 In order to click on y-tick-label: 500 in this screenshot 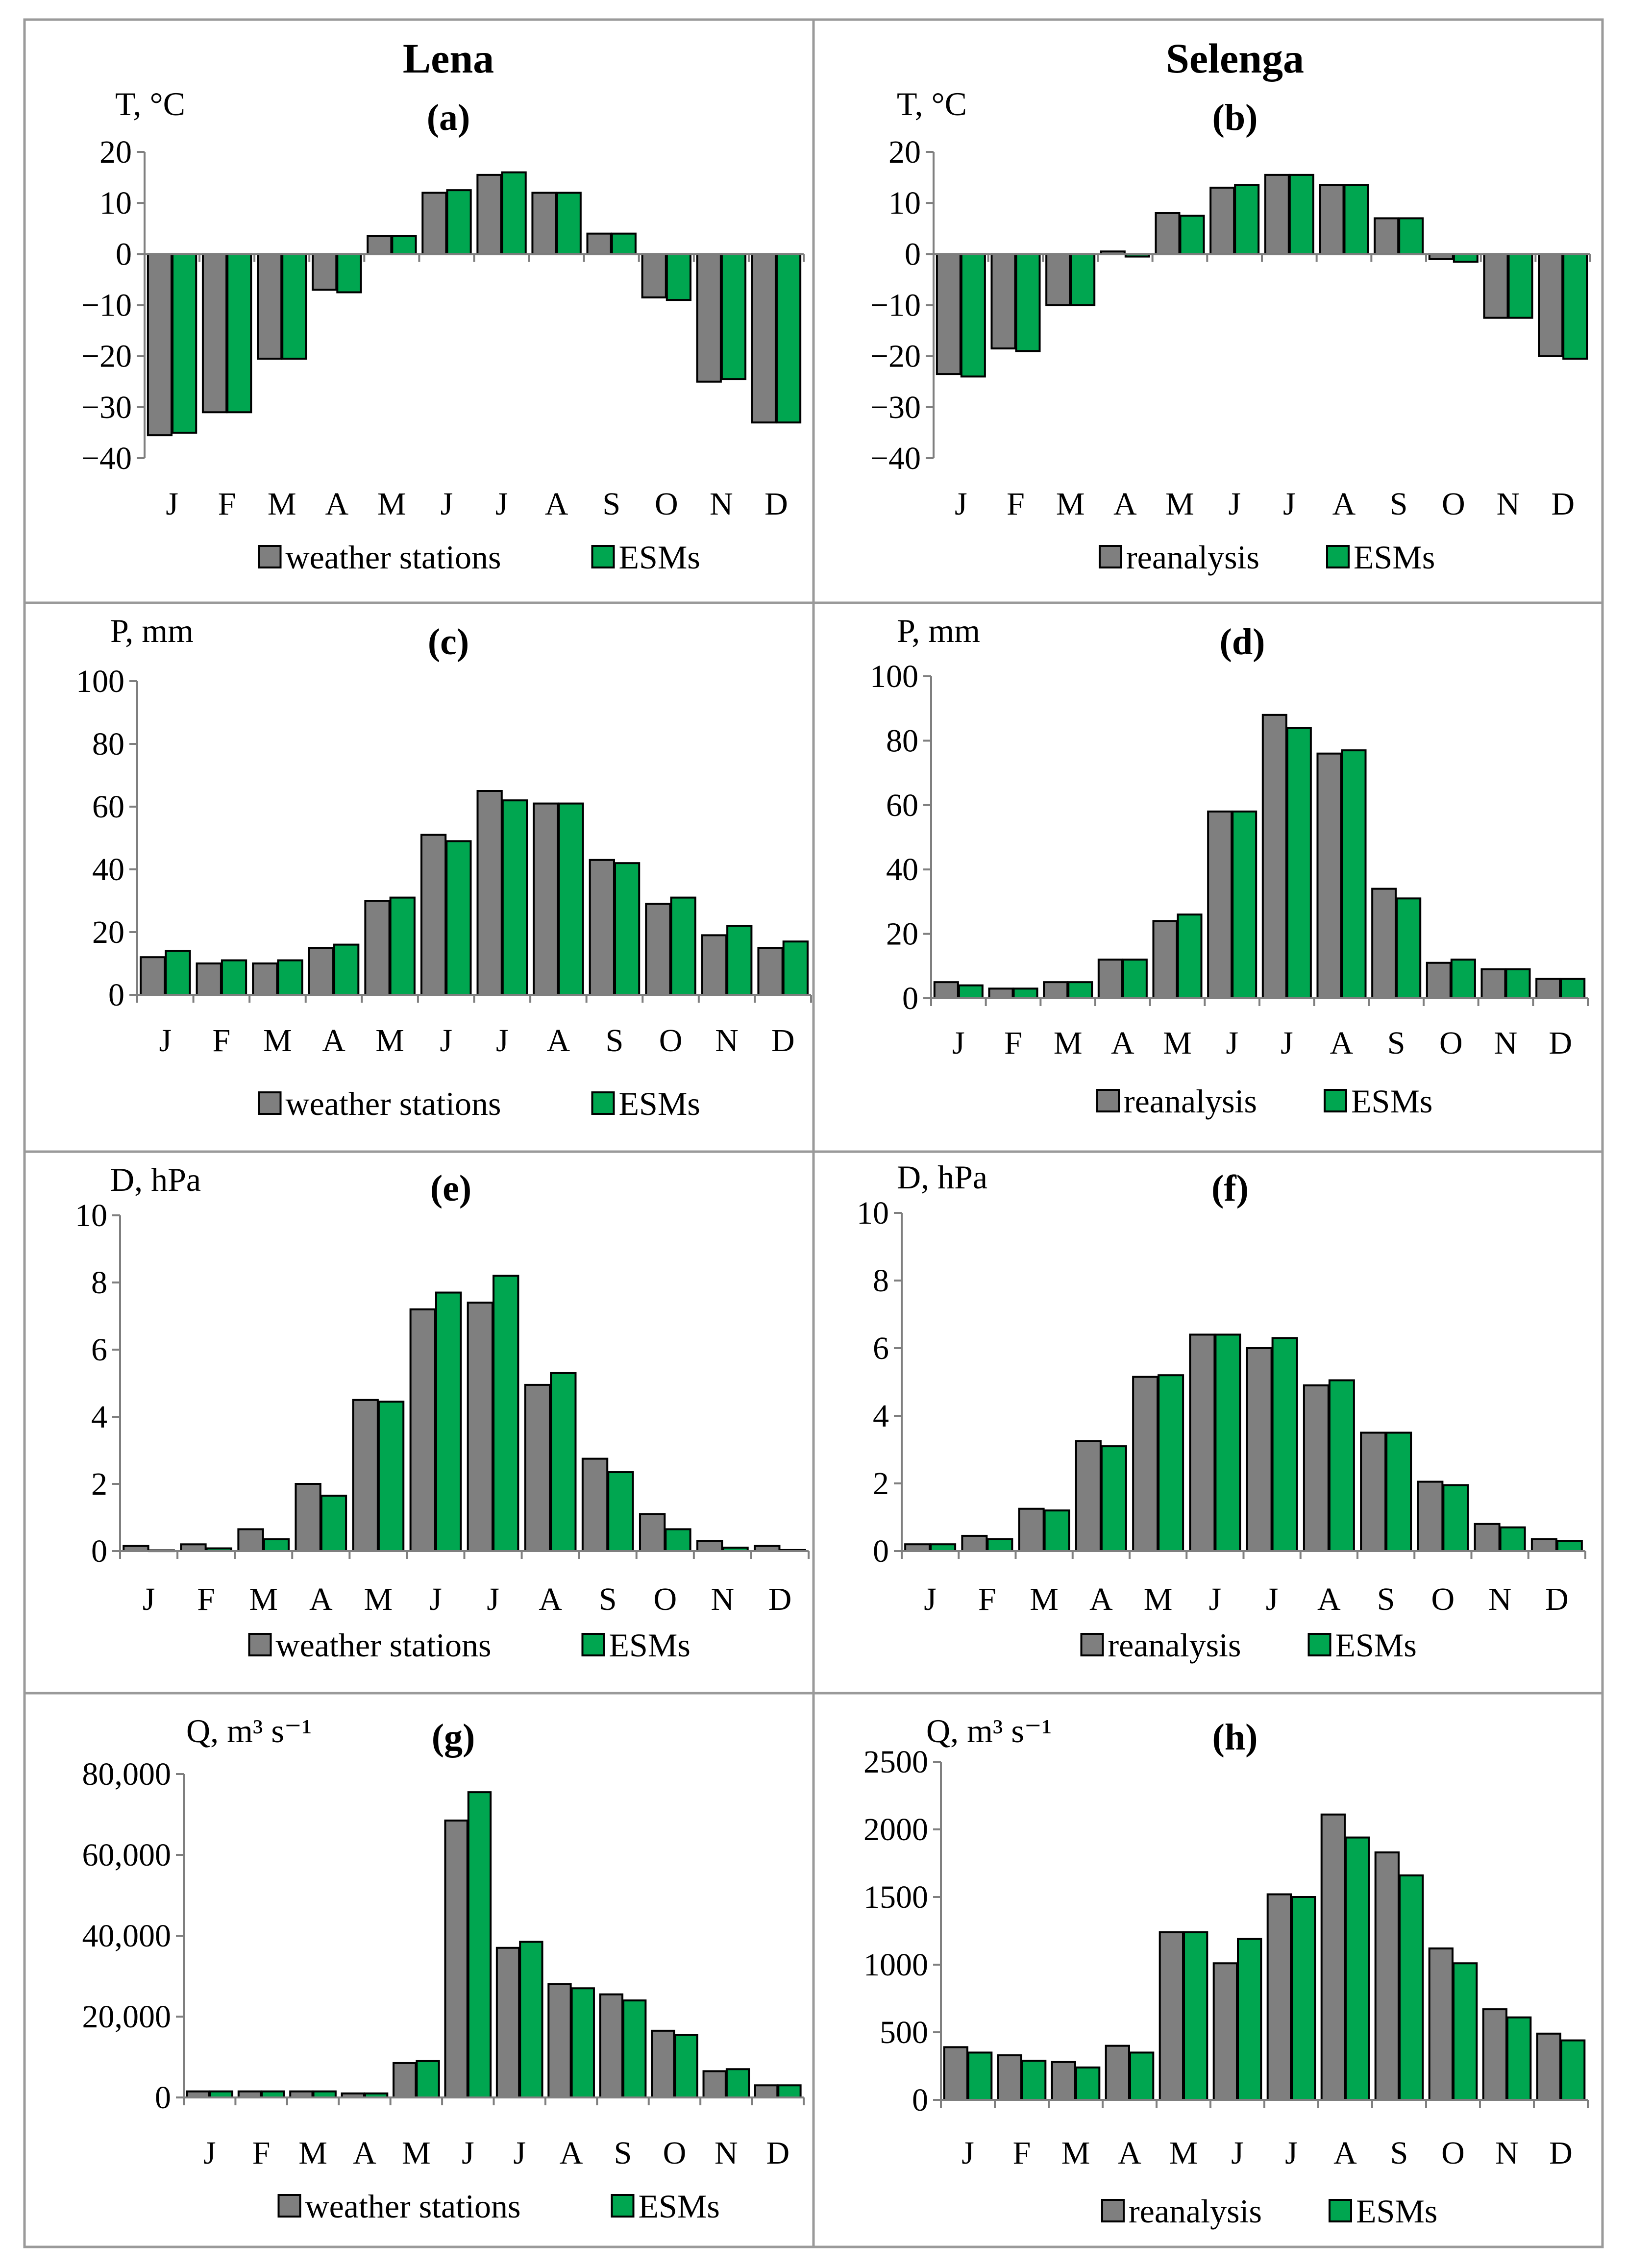, I will do `click(904, 2032)`.